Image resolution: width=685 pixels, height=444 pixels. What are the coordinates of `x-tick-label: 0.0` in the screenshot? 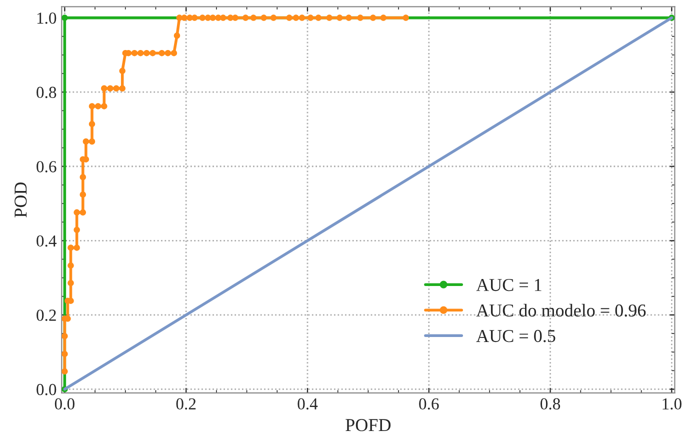 It's located at (64, 404).